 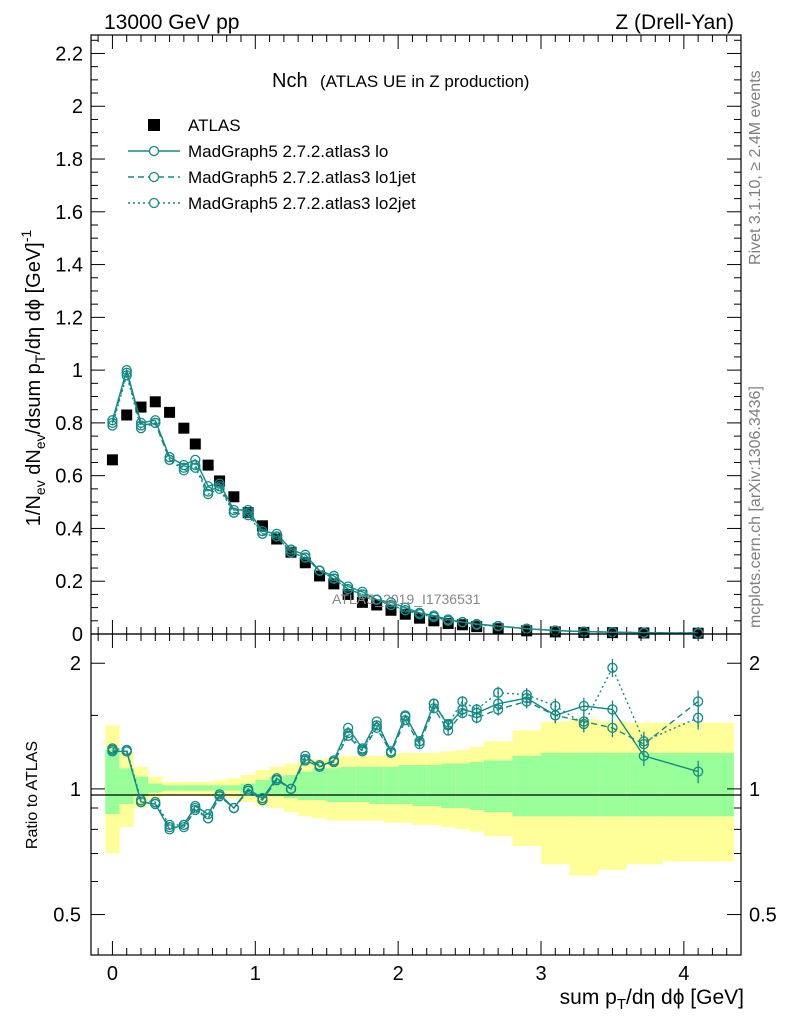 What do you see at coordinates (33, 378) in the screenshot?
I see `main-ylabel: 1/Nev dNev/dsum pT/dη dϕ [GeV]-1` at bounding box center [33, 378].